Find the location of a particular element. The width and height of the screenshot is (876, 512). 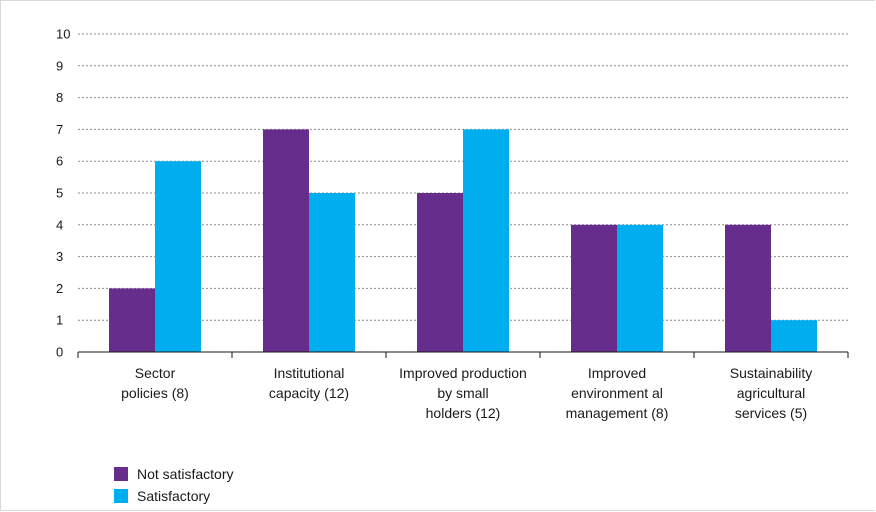

legend-swatch-not-satisfactory is located at coordinates (121, 474).